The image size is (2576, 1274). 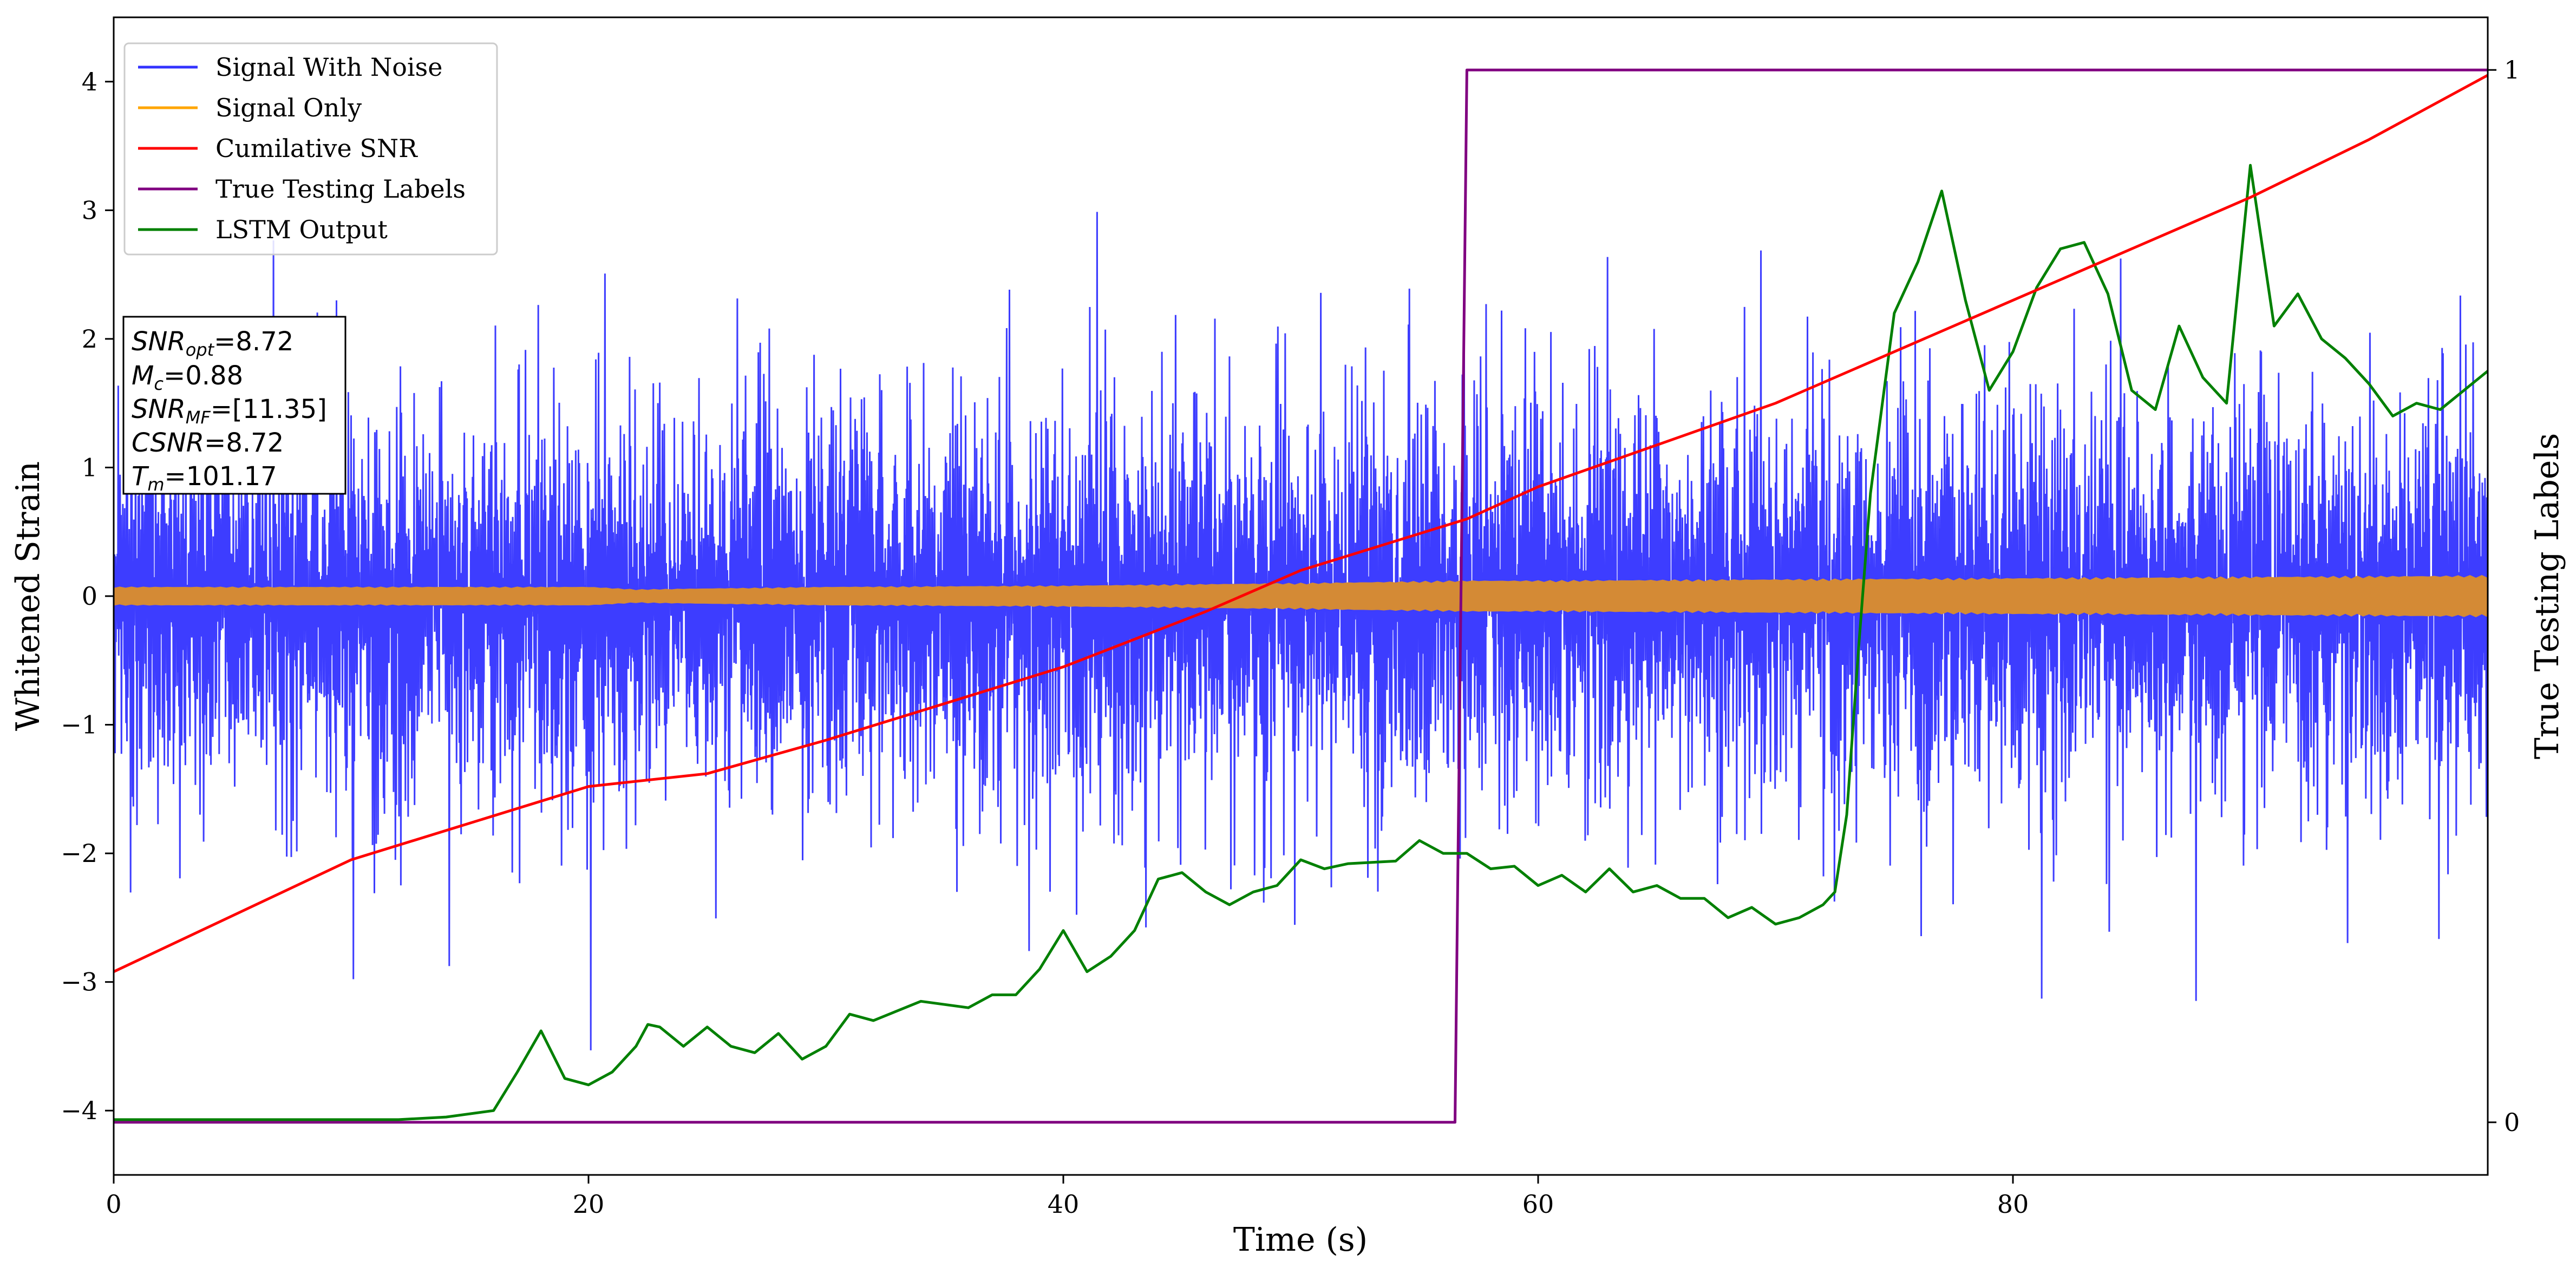 What do you see at coordinates (2547, 596) in the screenshot?
I see `y-axis-right-title: True Testing Labels` at bounding box center [2547, 596].